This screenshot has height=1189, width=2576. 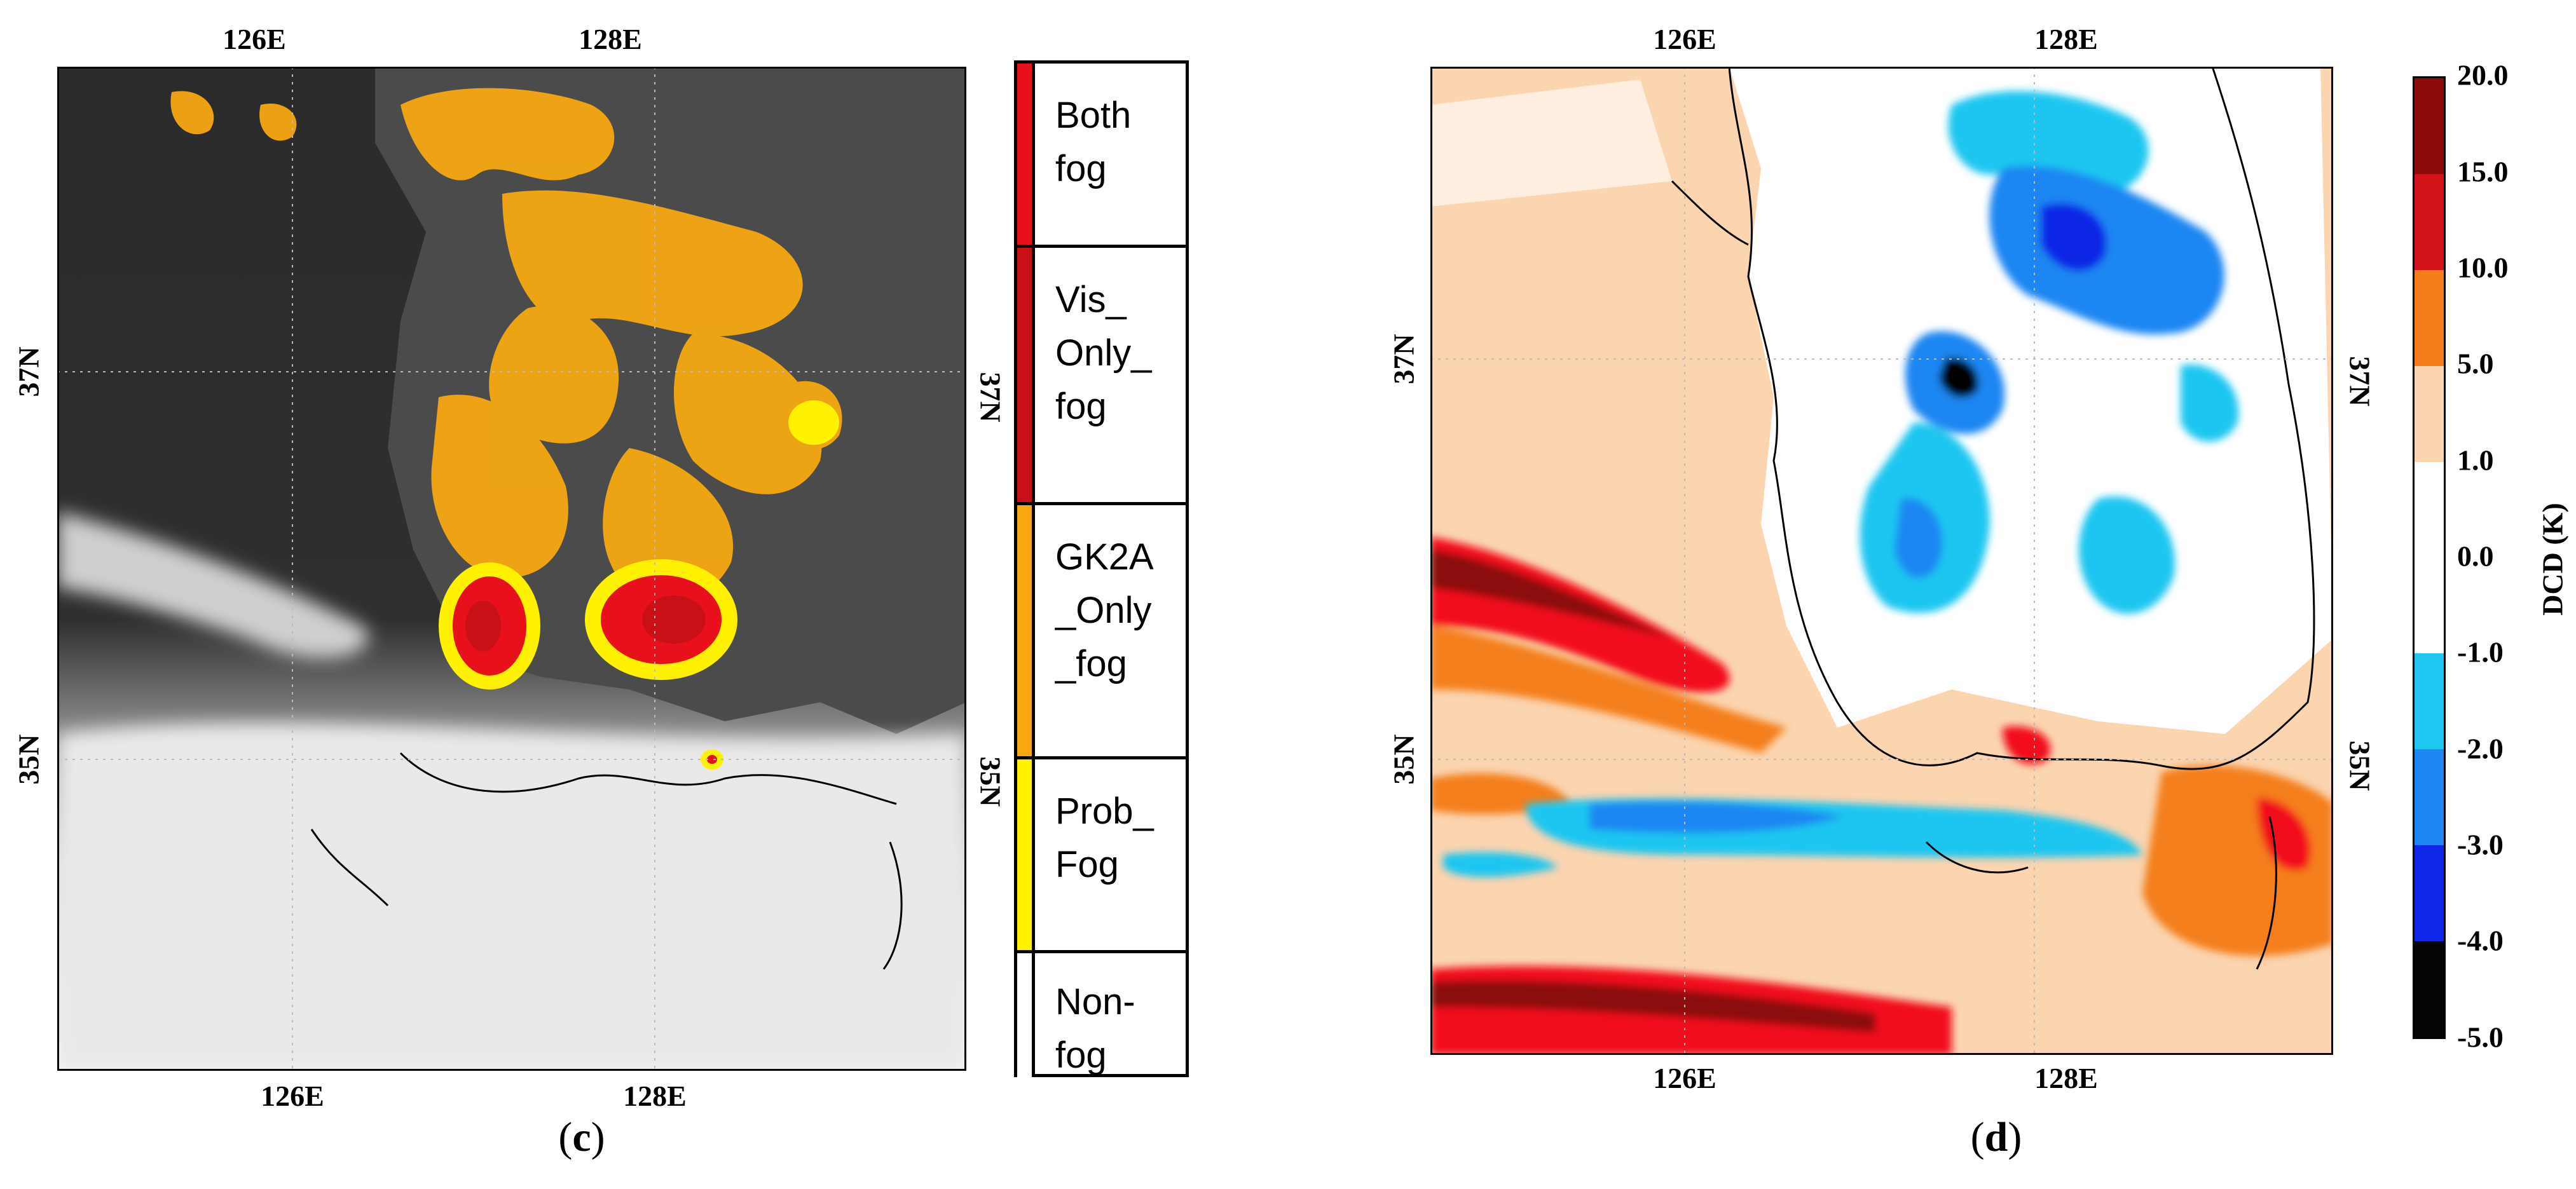 I want to click on colorbar-tick-neg3: -3.0, so click(x=2480, y=844).